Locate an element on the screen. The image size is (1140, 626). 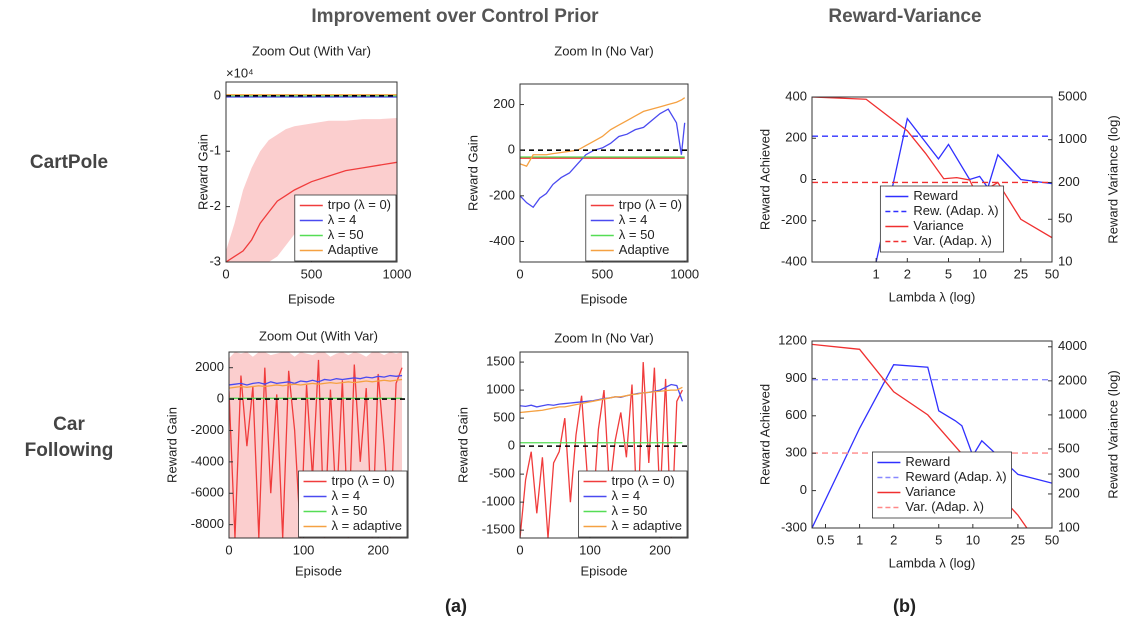
y2-tick-label: 300 is located at coordinates (1069, 472).